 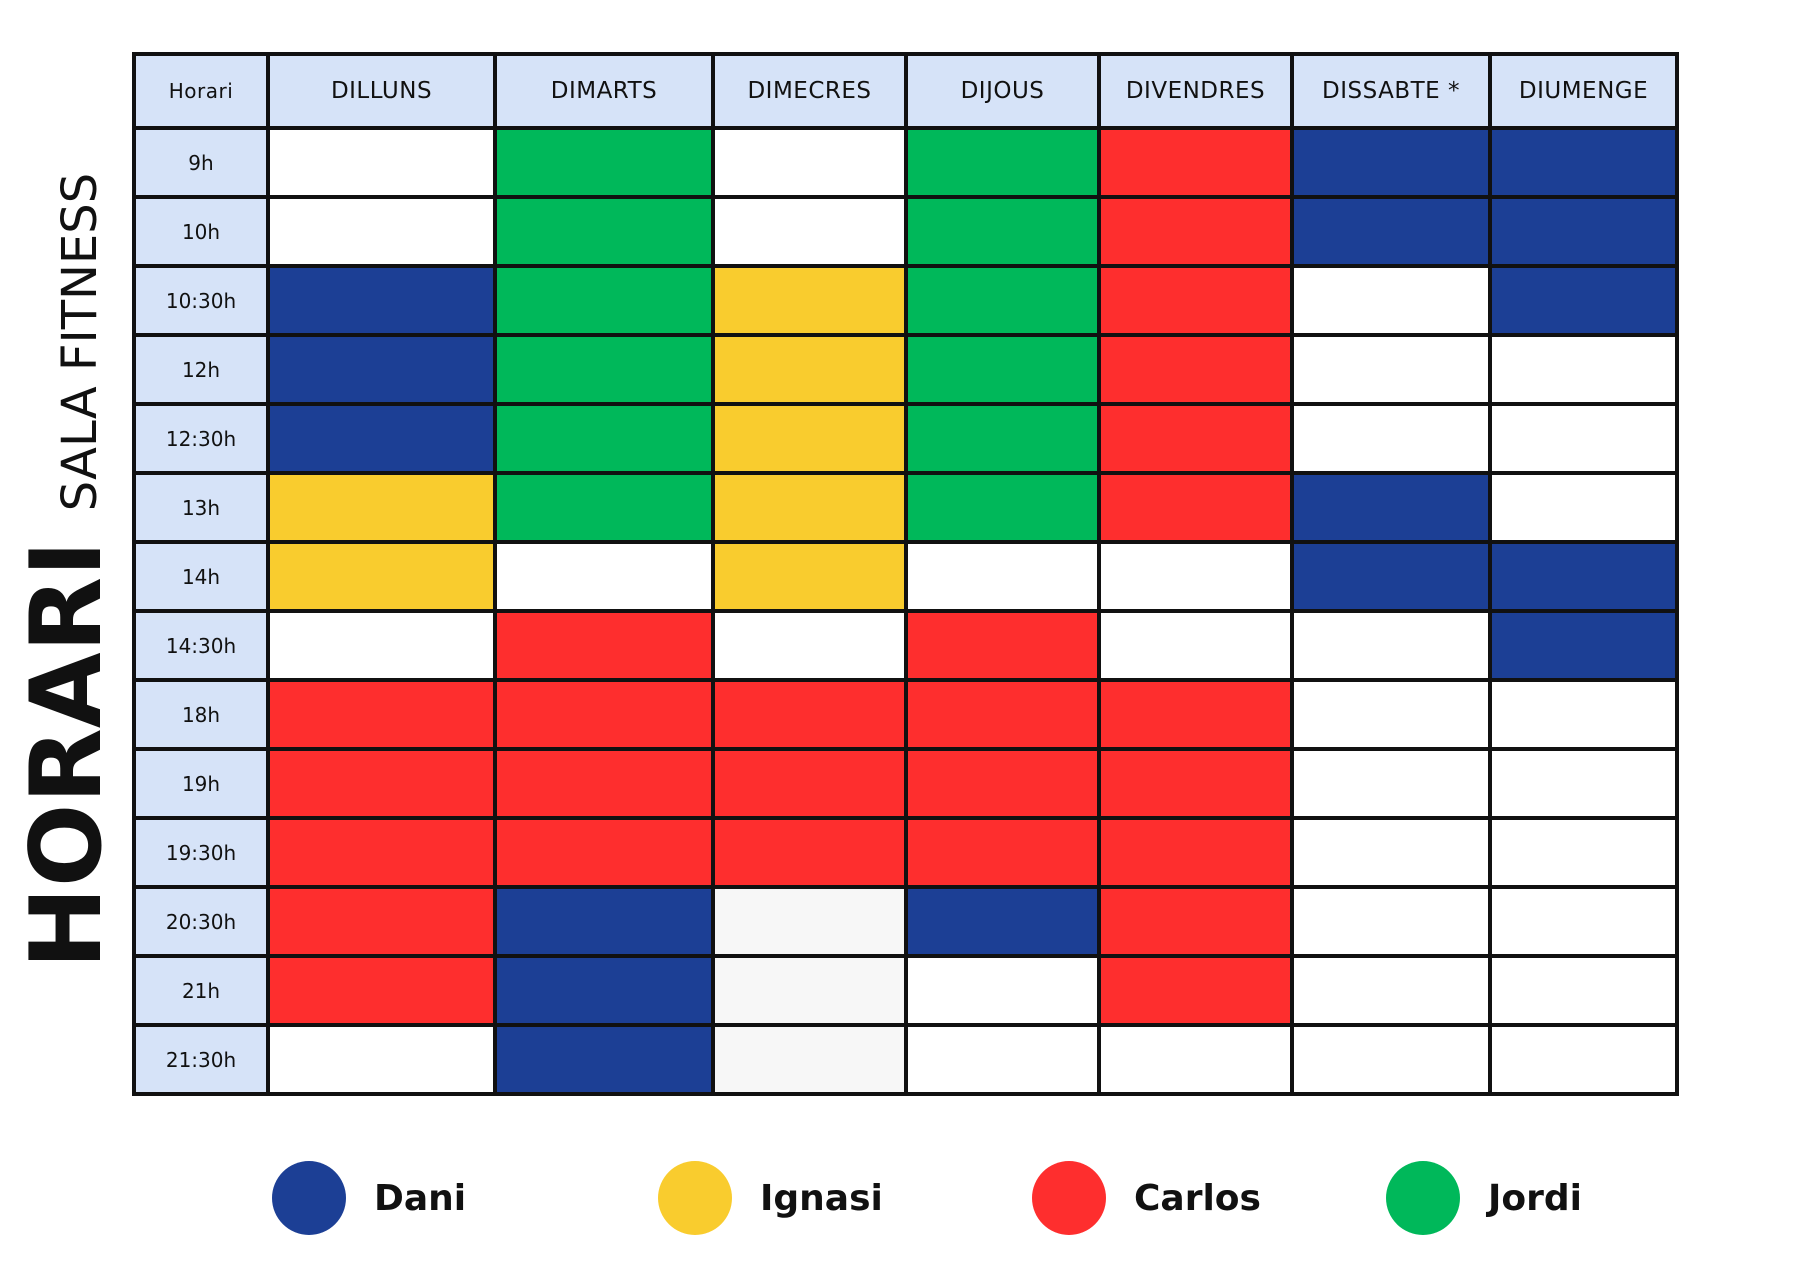 What do you see at coordinates (1484, 1198) in the screenshot?
I see `legend-item: Jordi` at bounding box center [1484, 1198].